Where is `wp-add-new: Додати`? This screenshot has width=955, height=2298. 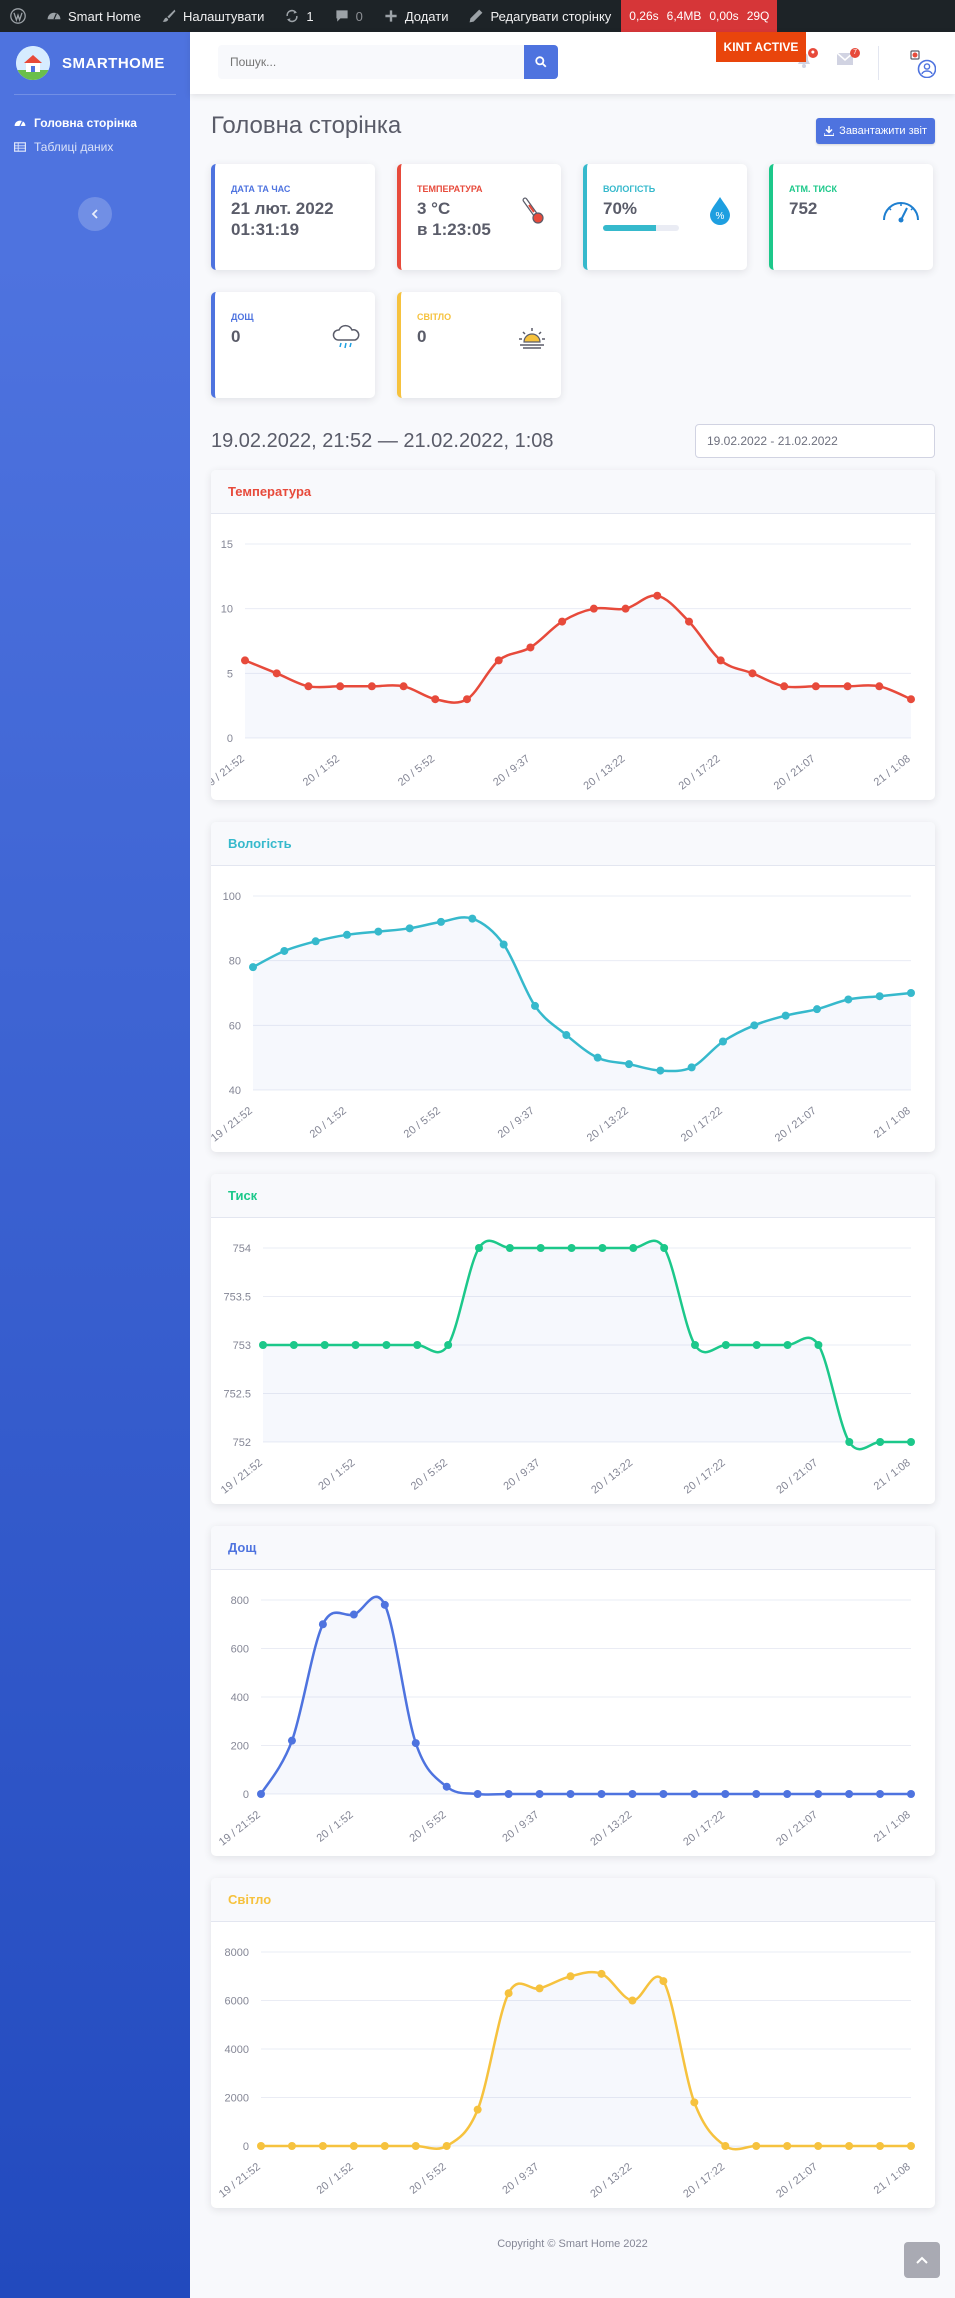
wp-add-new: Додати is located at coordinates (416, 16).